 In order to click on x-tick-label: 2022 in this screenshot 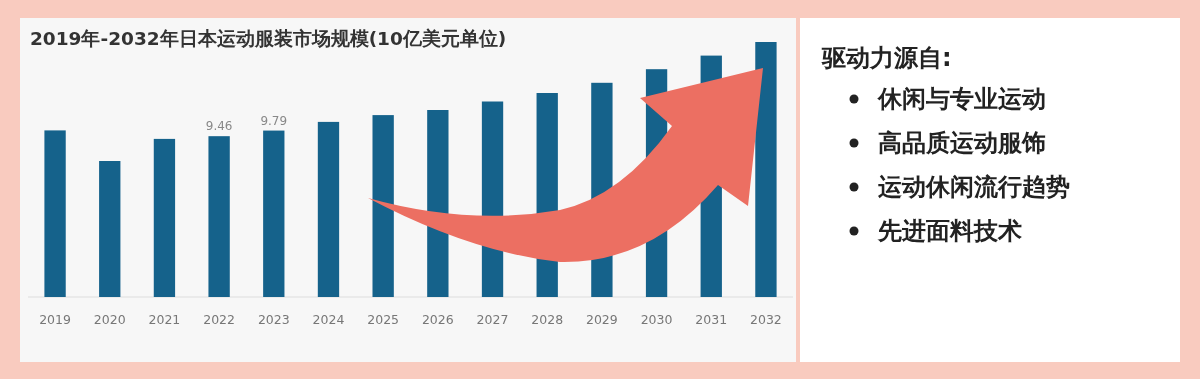, I will do `click(219, 319)`.